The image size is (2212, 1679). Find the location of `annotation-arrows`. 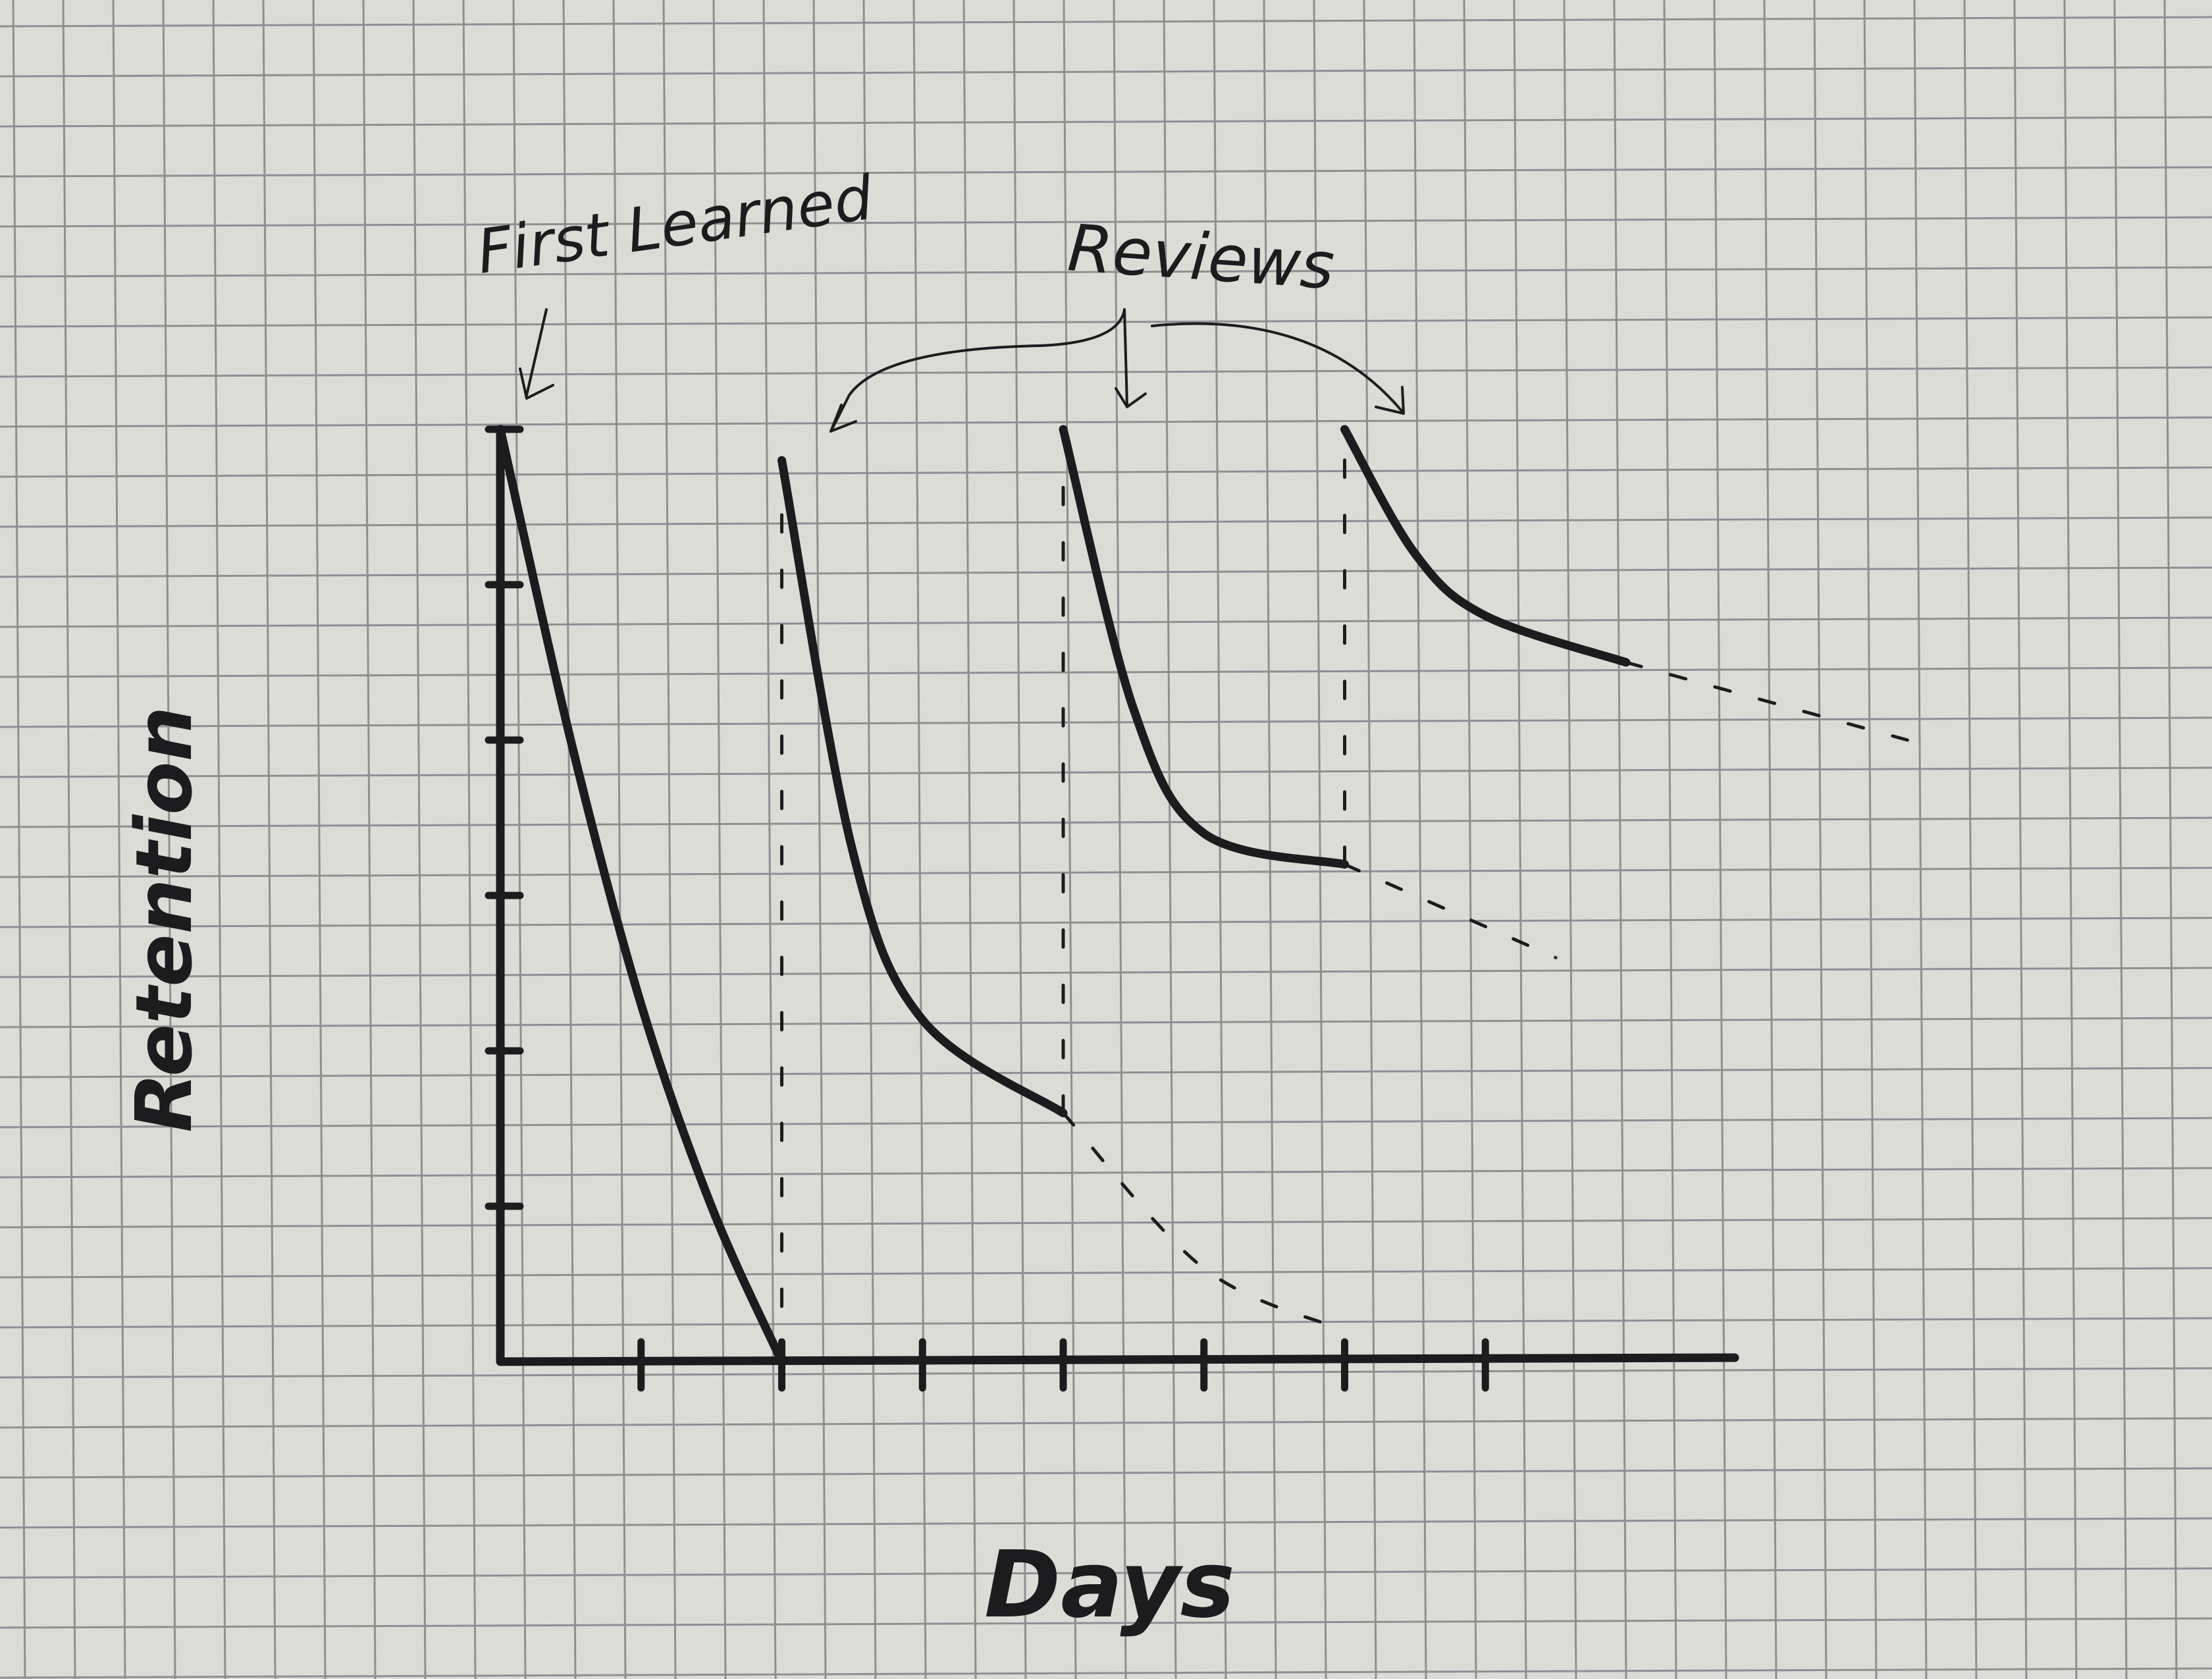

annotation-arrows is located at coordinates (962, 371).